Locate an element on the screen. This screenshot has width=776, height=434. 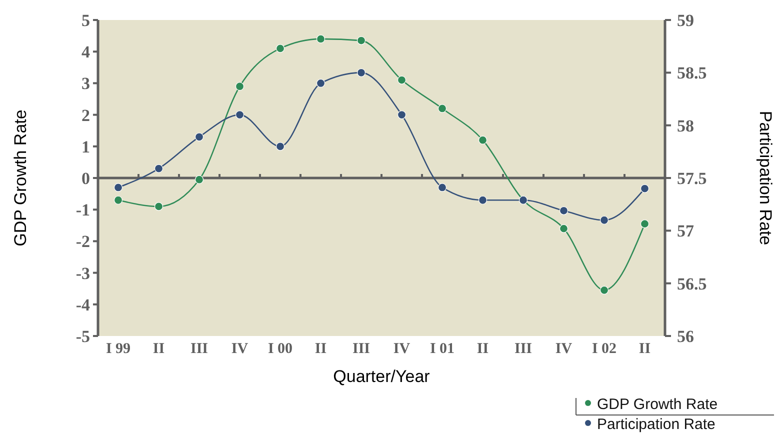
x-axis-title: Quarter/Year is located at coordinates (381, 376).